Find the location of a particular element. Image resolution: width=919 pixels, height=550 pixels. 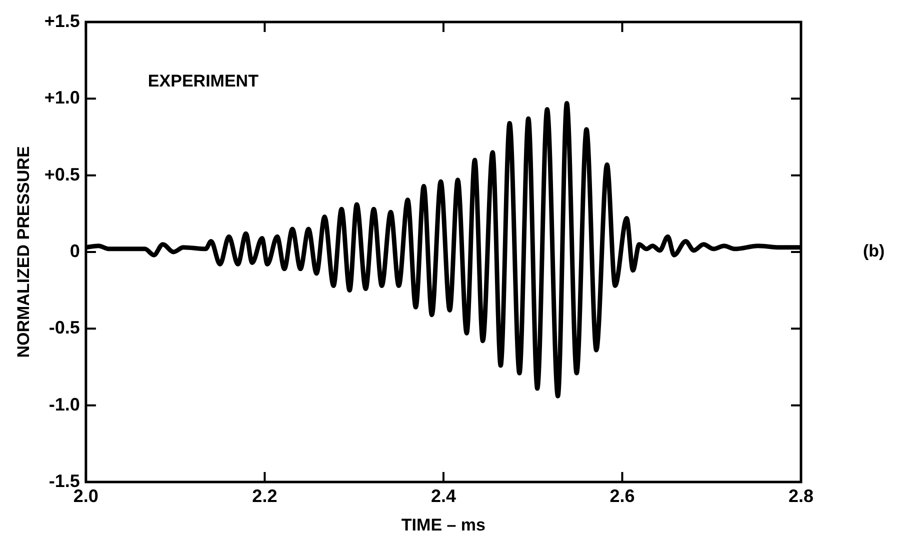

y-axis-title: NORMALIZED PRESSURE is located at coordinates (23, 252).